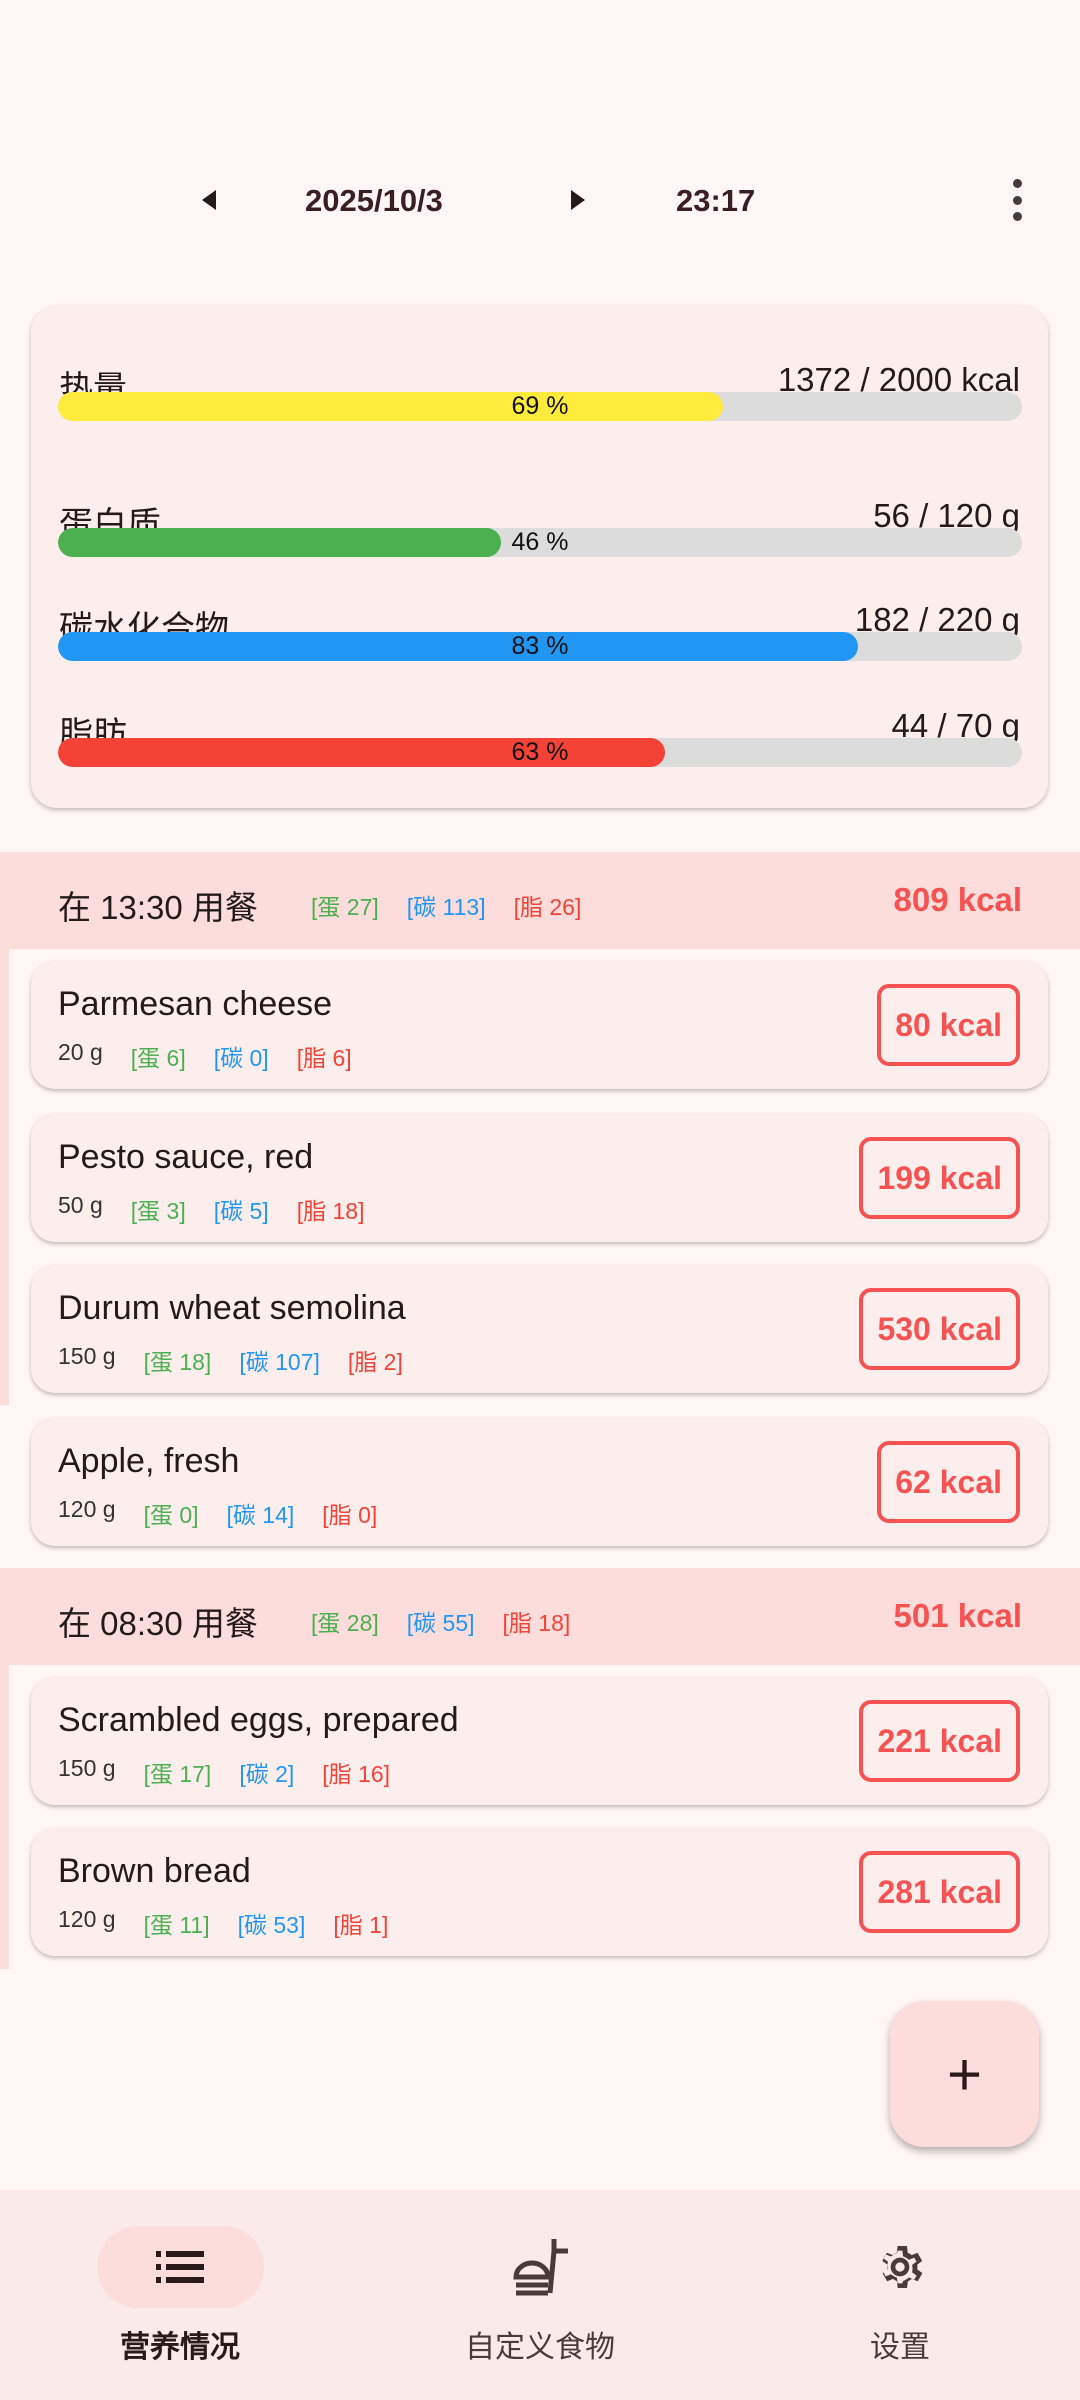 This screenshot has width=1080, height=2400. I want to click on triangle-right-icon, so click(578, 200).